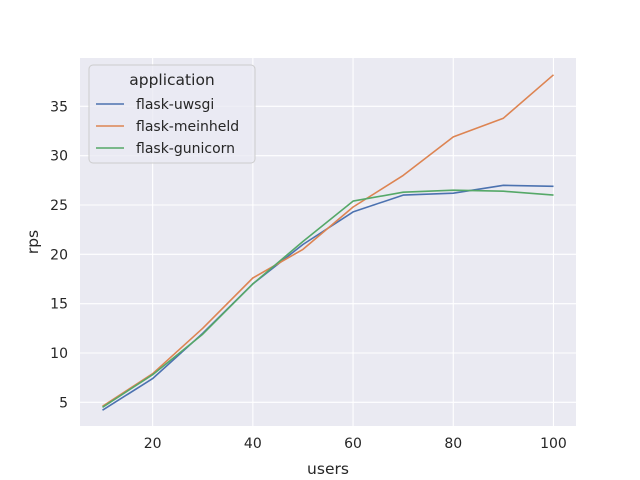  Describe the element at coordinates (185, 149) in the screenshot. I see `legend-label: flask-gunicorn` at that location.